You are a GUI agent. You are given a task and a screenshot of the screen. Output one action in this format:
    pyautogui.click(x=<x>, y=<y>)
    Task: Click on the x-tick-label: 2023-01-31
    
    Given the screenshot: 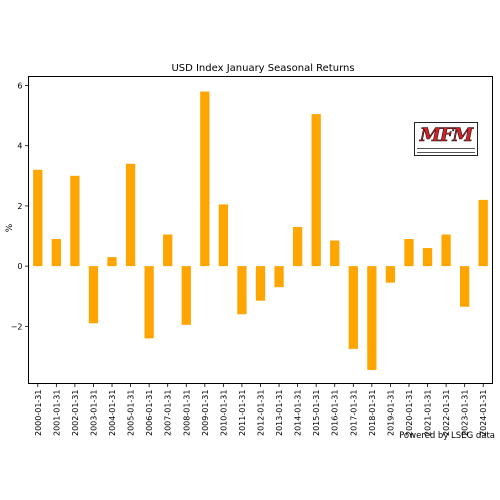 What is the action you would take?
    pyautogui.click(x=465, y=413)
    